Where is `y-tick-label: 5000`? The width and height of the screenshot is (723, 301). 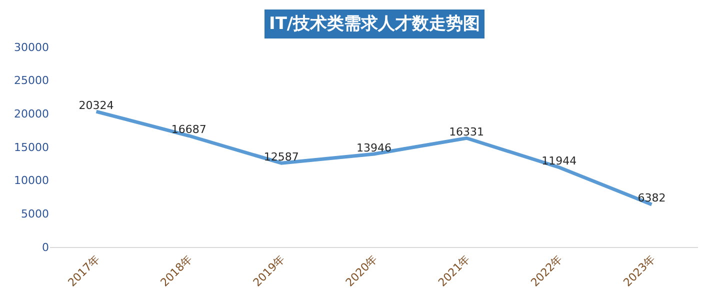 y-tick-label: 5000 is located at coordinates (35, 214).